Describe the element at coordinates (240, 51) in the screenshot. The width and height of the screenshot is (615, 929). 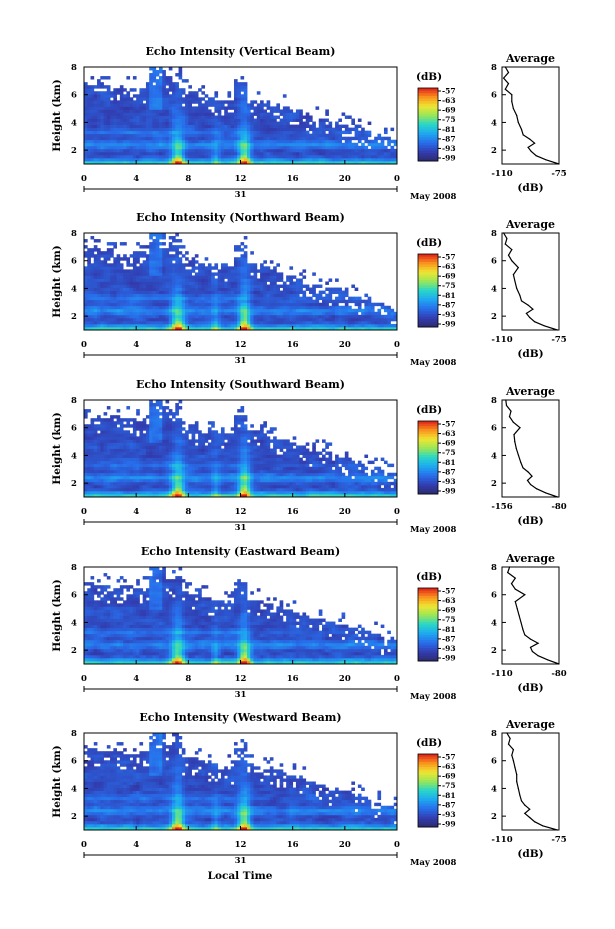
I see `panel-title: Echo Intensity (Vertical Beam)` at that location.